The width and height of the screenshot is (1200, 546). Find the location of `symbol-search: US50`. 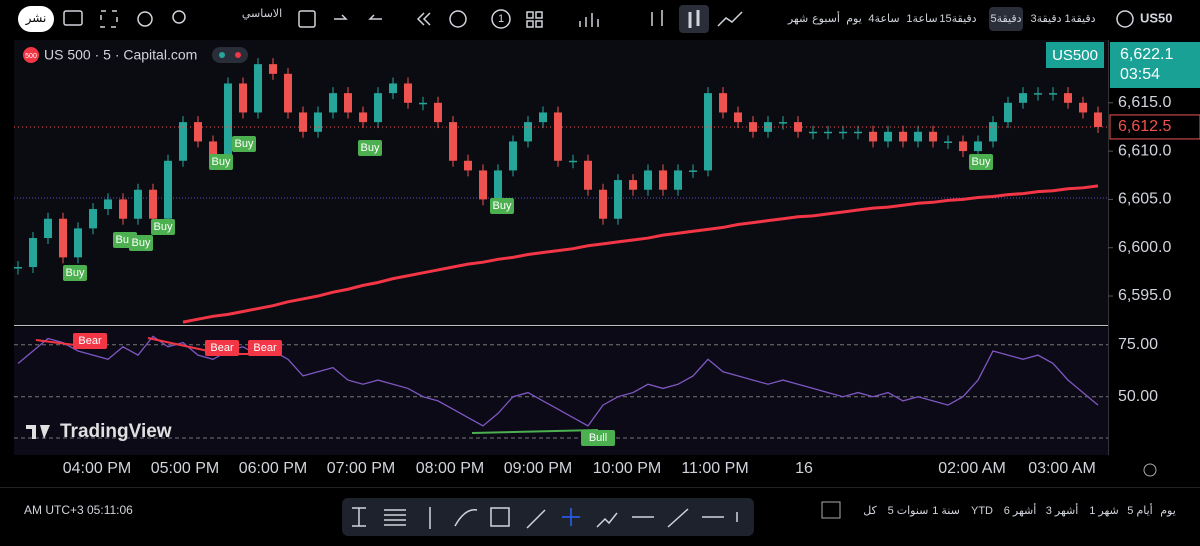

symbol-search: US50 is located at coordinates (1156, 17).